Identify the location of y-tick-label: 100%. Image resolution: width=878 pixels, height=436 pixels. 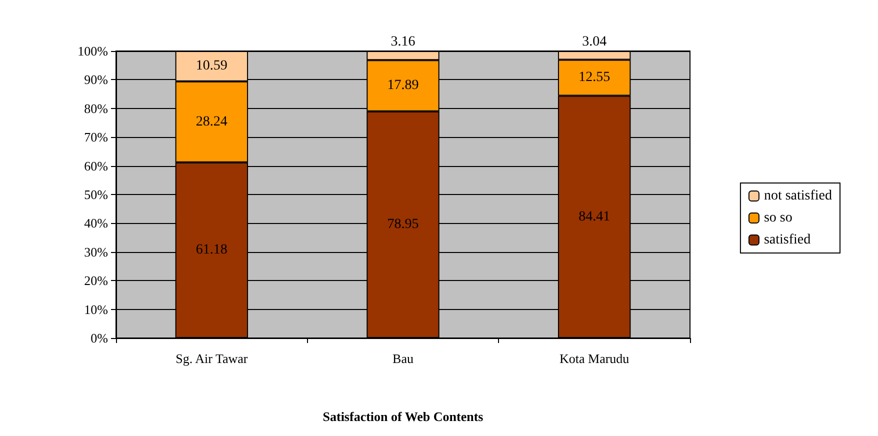
(93, 51).